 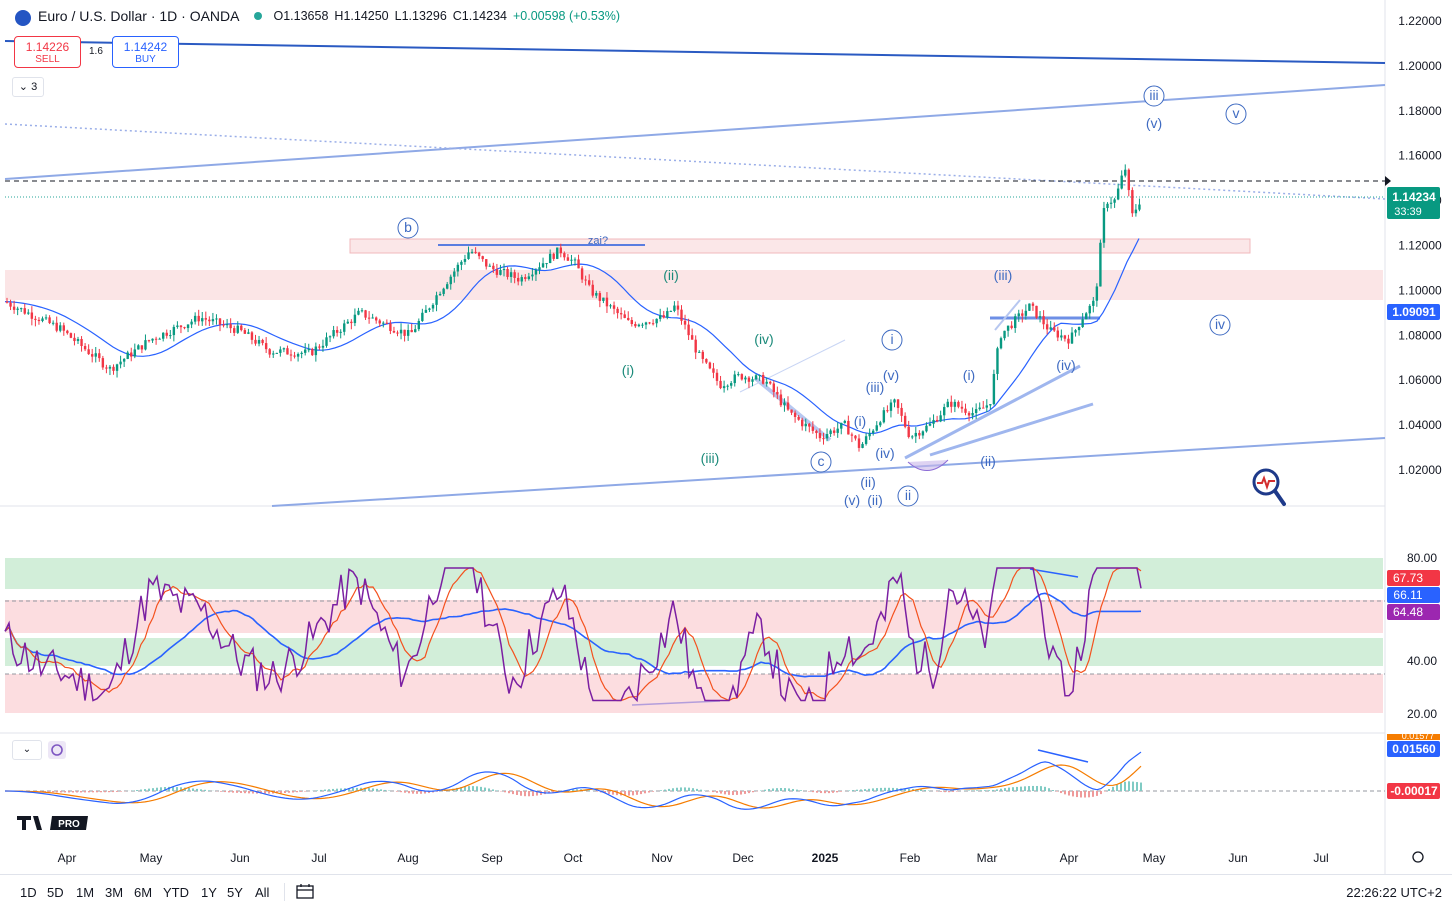 What do you see at coordinates (143, 892) in the screenshot?
I see `range-6m: 6M` at bounding box center [143, 892].